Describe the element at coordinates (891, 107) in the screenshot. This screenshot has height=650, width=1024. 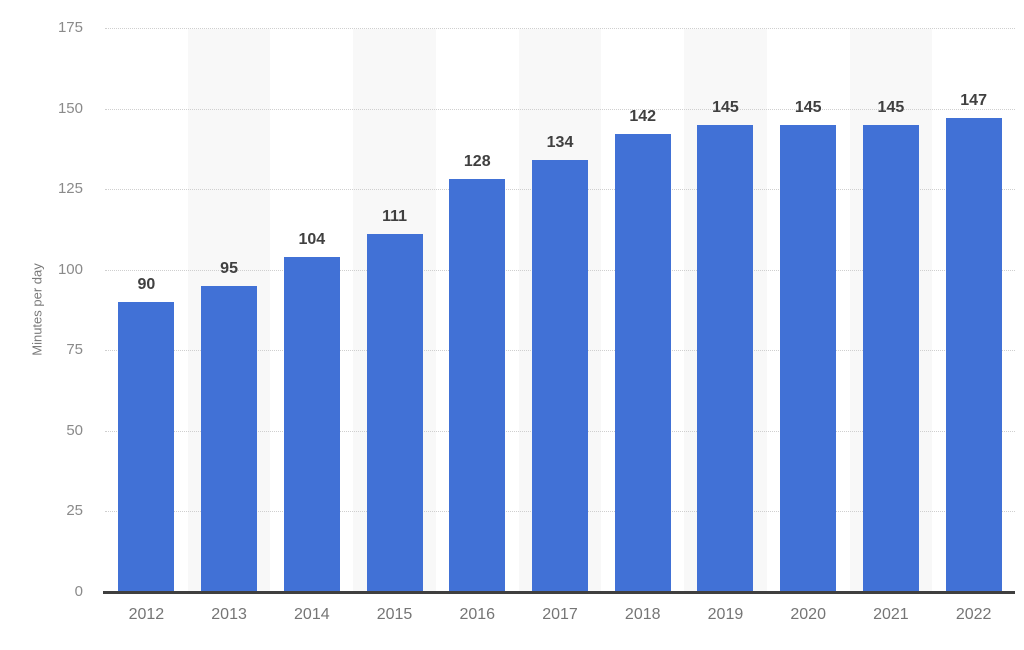
I see `bar-value-label-2021: 145` at that location.